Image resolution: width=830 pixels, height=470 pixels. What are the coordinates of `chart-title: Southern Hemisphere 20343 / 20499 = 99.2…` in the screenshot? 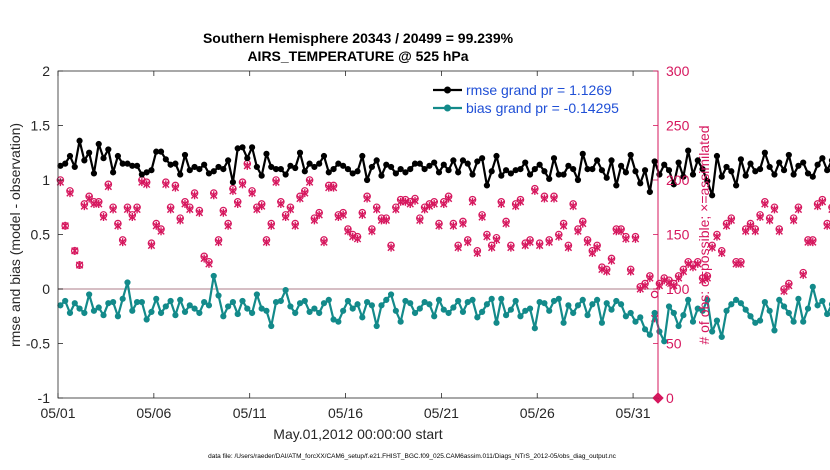 It's located at (358, 38).